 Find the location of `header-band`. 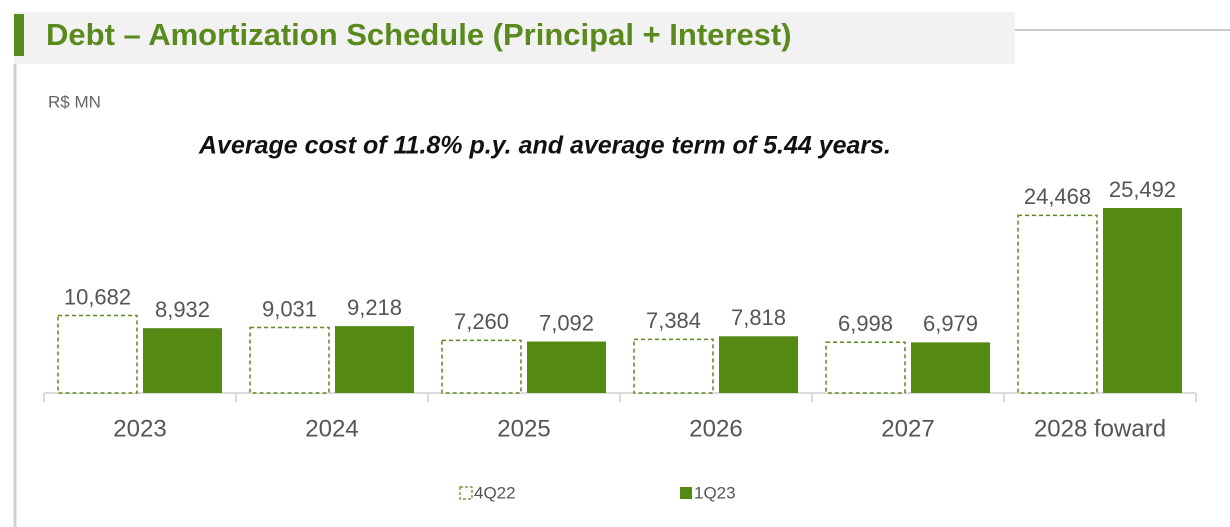

header-band is located at coordinates (514, 38).